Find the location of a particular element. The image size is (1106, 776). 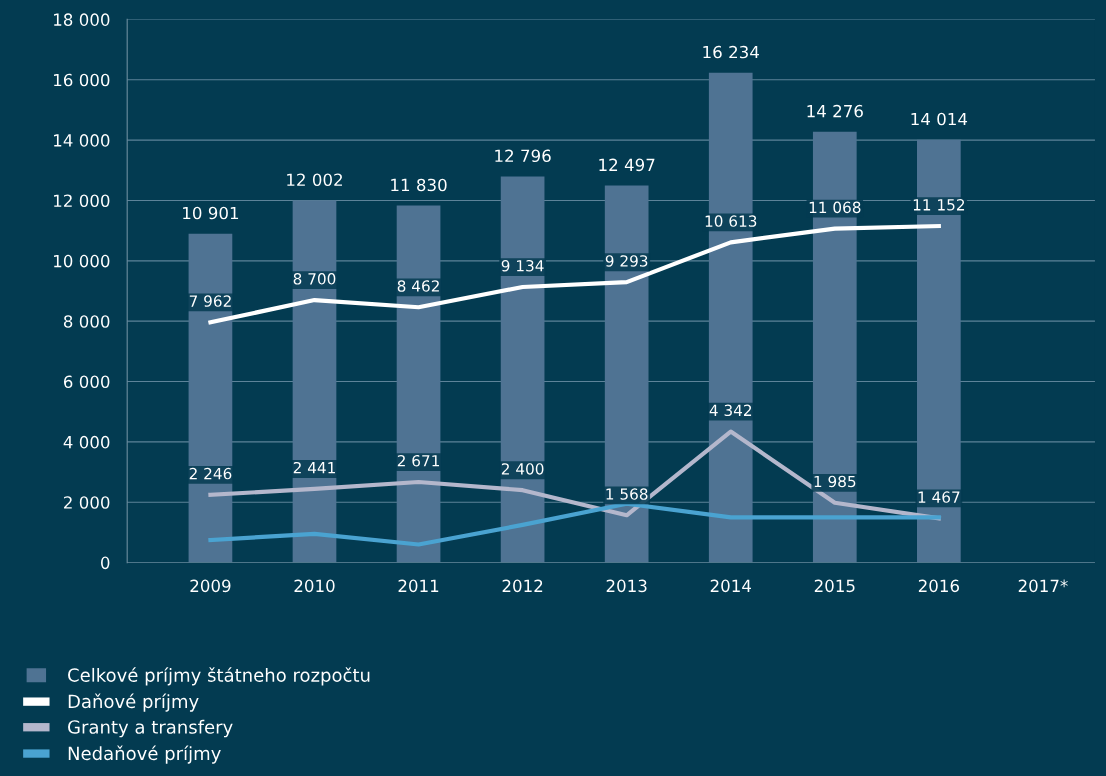

x-tick-label: 2015 is located at coordinates (834, 586).